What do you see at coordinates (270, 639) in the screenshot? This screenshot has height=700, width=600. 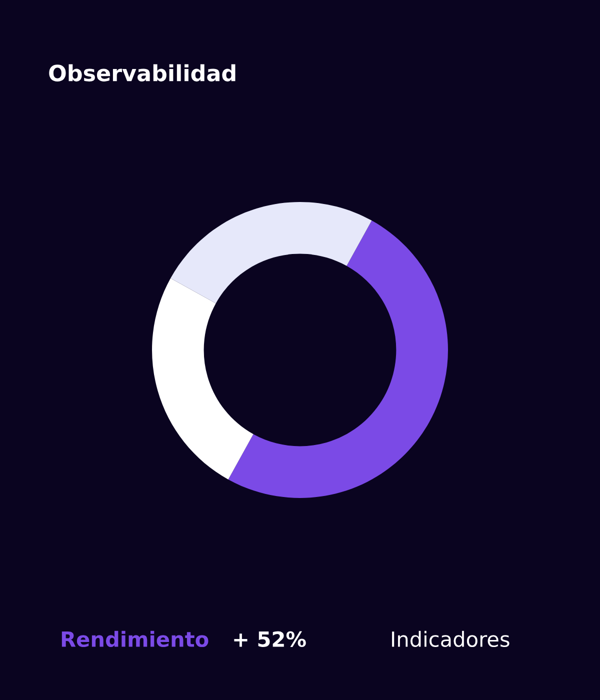 I see `text: + 52%` at bounding box center [270, 639].